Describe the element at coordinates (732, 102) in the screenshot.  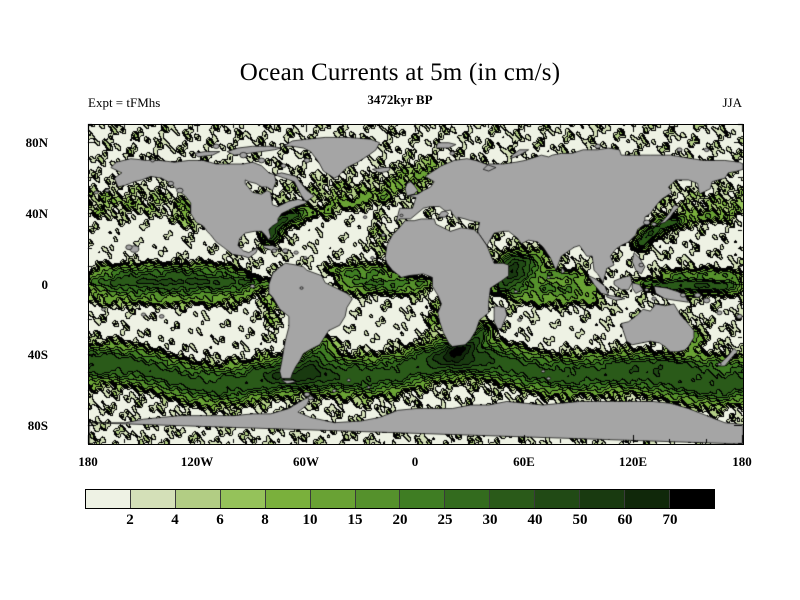
I see `season-label: JJA` at that location.